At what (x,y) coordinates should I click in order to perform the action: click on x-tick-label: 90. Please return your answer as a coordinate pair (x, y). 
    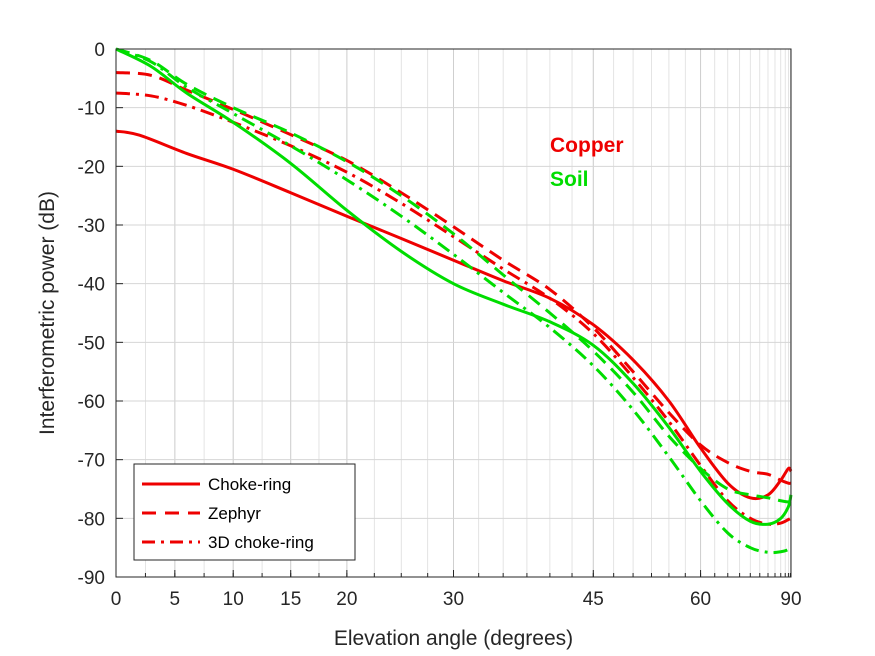
    Looking at the image, I should click on (790, 599).